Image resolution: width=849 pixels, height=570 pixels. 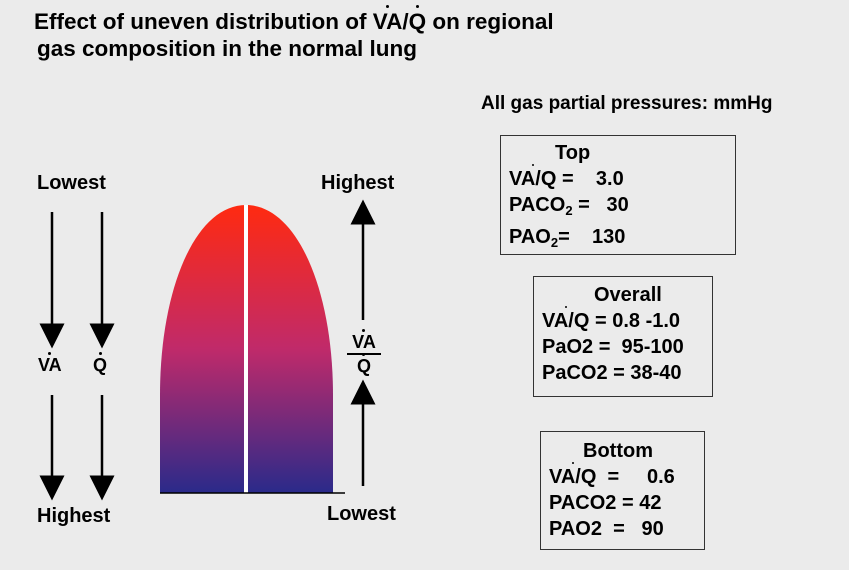 What do you see at coordinates (611, 319) in the screenshot?
I see `overall-vaq-row: VA/Q = 0.8 -1.0` at bounding box center [611, 319].